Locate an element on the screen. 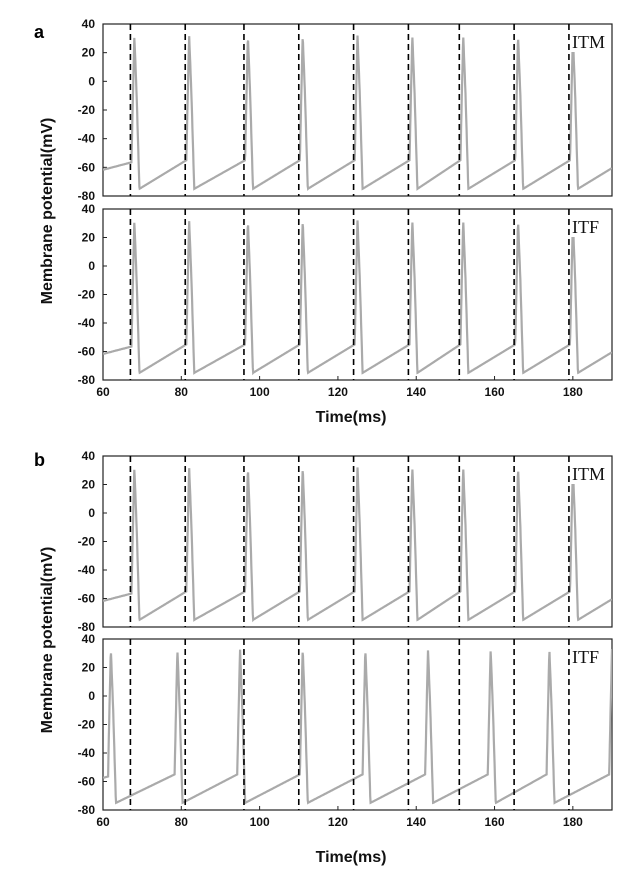 The width and height of the screenshot is (633, 881). panel-label-a: a is located at coordinates (39, 32).